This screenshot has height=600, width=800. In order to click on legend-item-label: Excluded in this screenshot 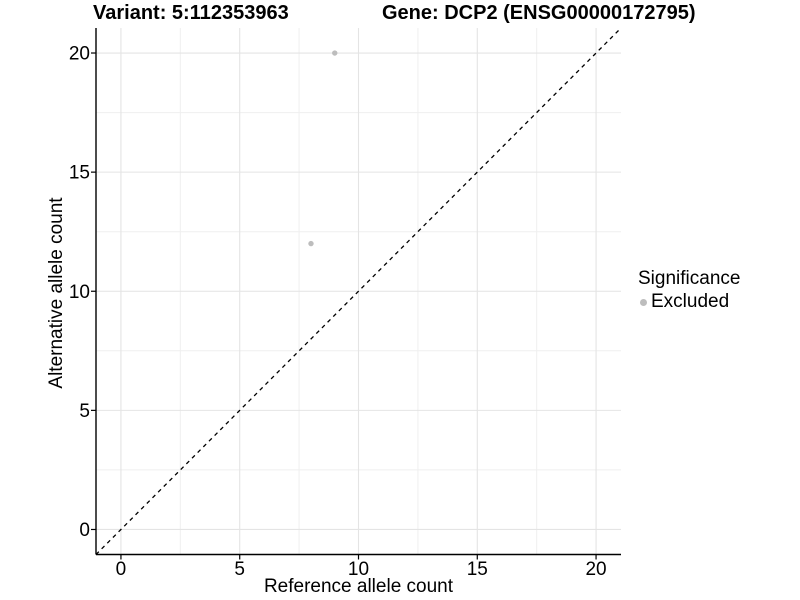, I will do `click(690, 301)`.